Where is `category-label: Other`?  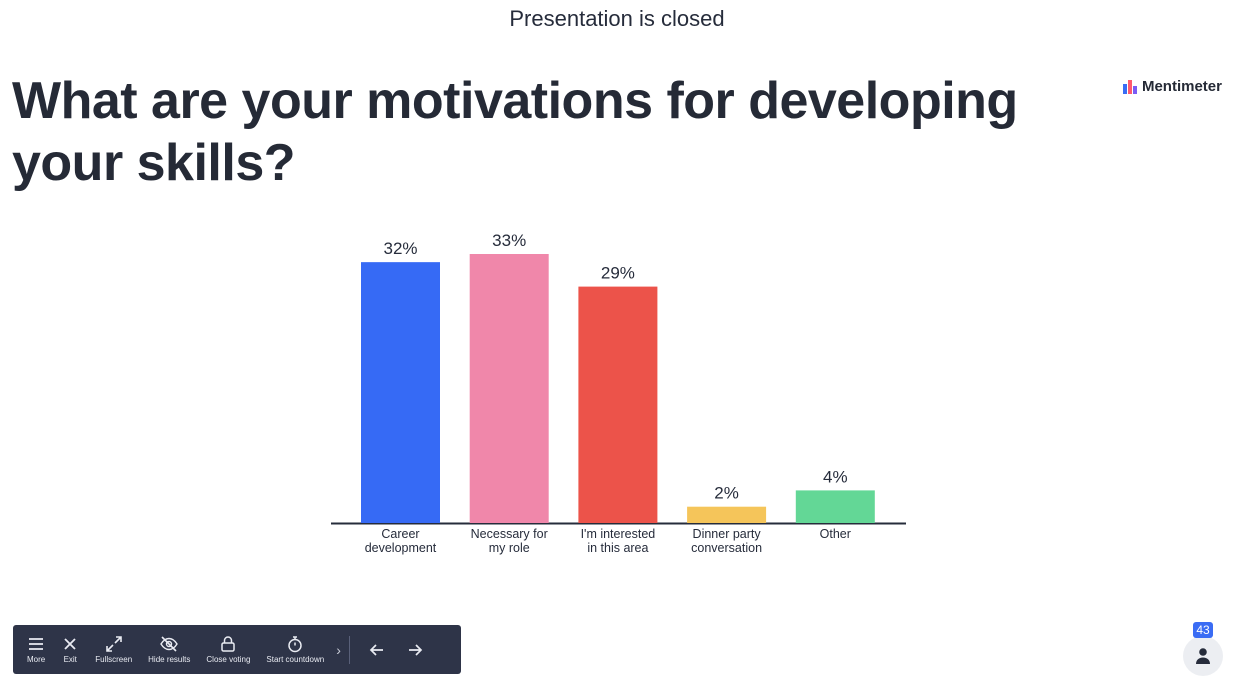 category-label: Other is located at coordinates (835, 534).